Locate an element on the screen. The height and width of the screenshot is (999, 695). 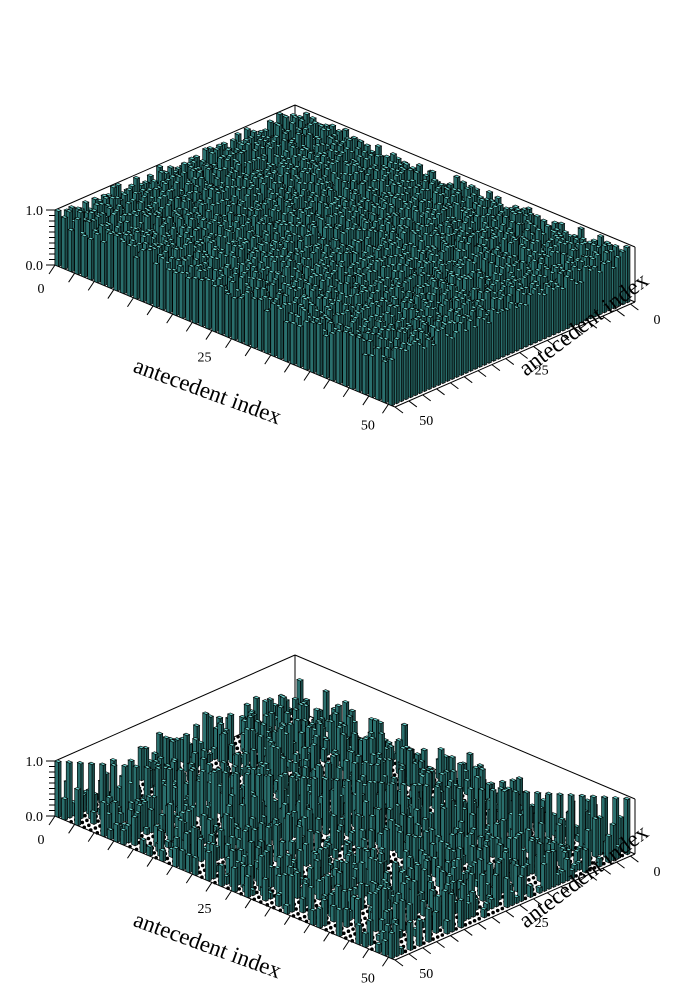
z-tick-label: 0.0 is located at coordinates (35, 266).